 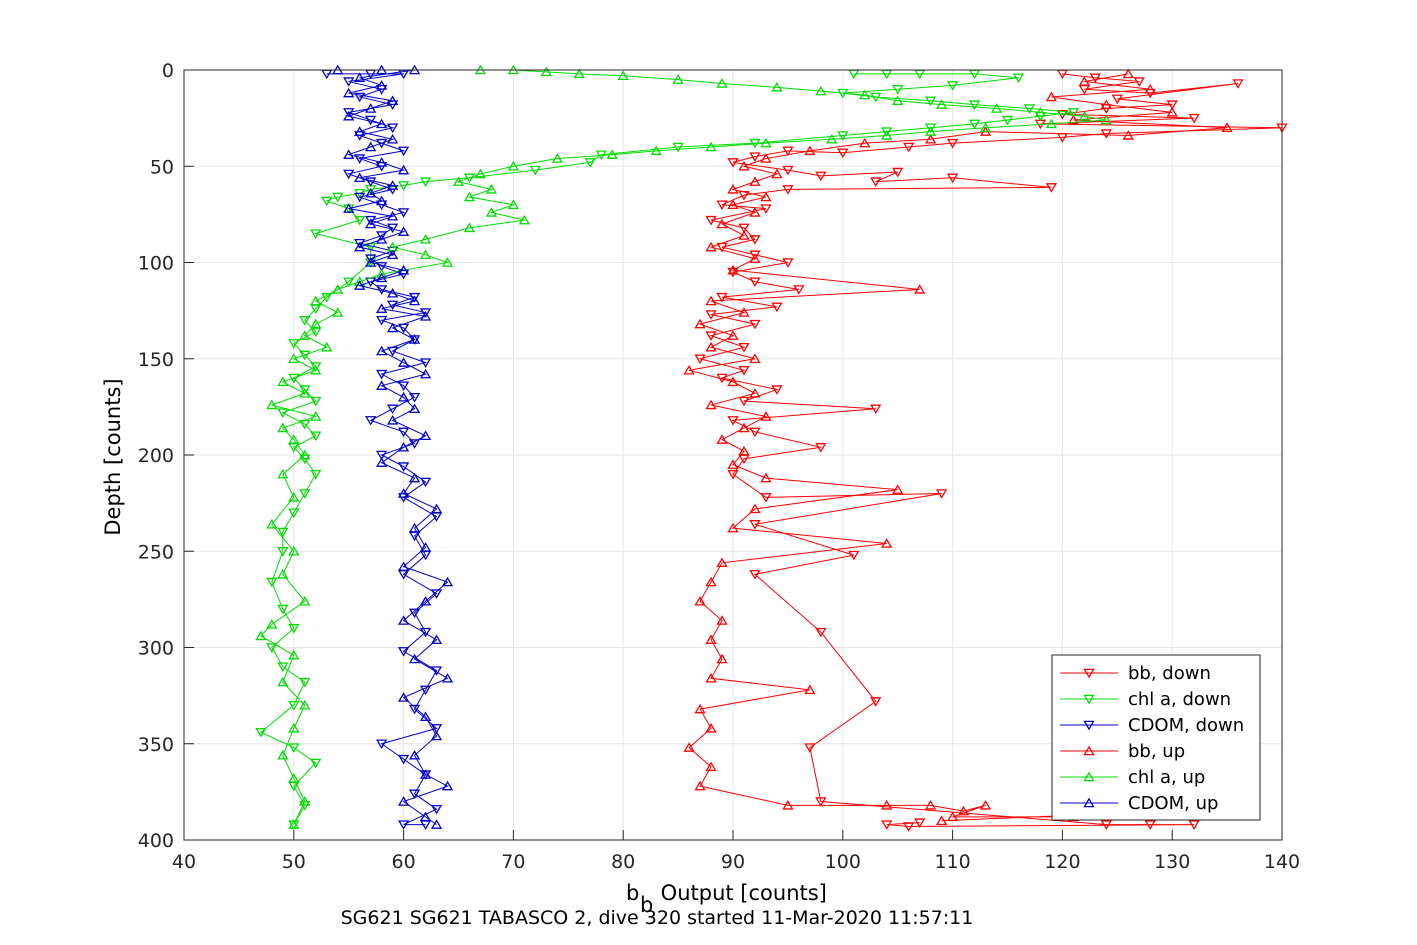 What do you see at coordinates (1156, 737) in the screenshot?
I see `legend-box` at bounding box center [1156, 737].